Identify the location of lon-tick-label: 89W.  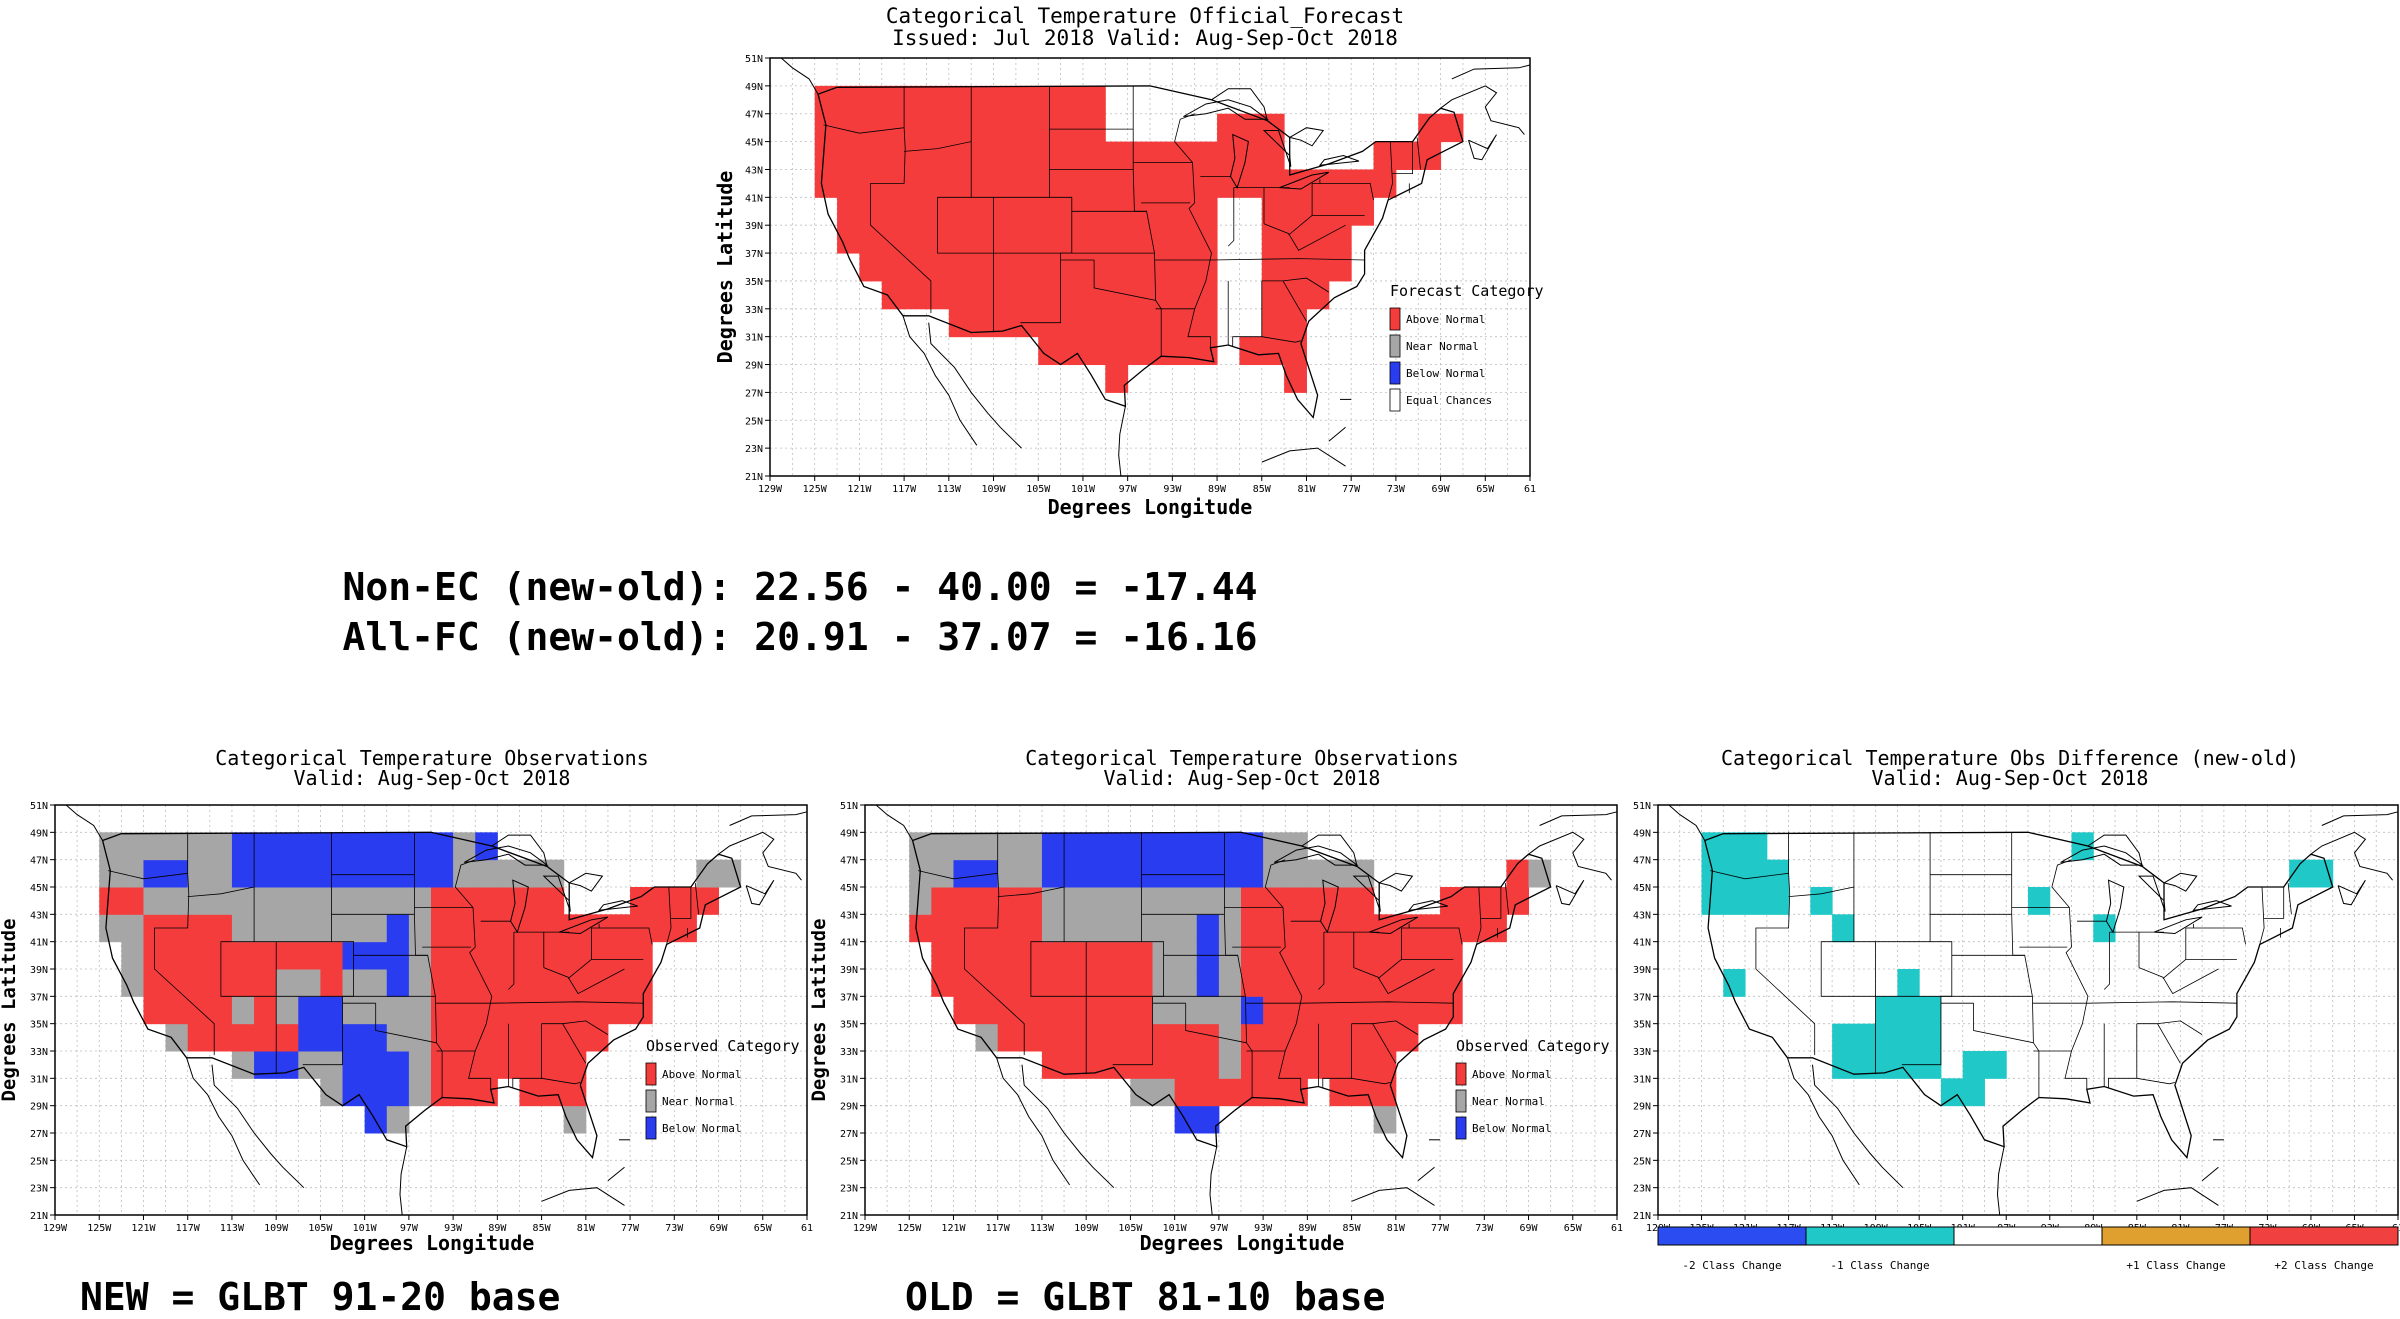
(1217, 489).